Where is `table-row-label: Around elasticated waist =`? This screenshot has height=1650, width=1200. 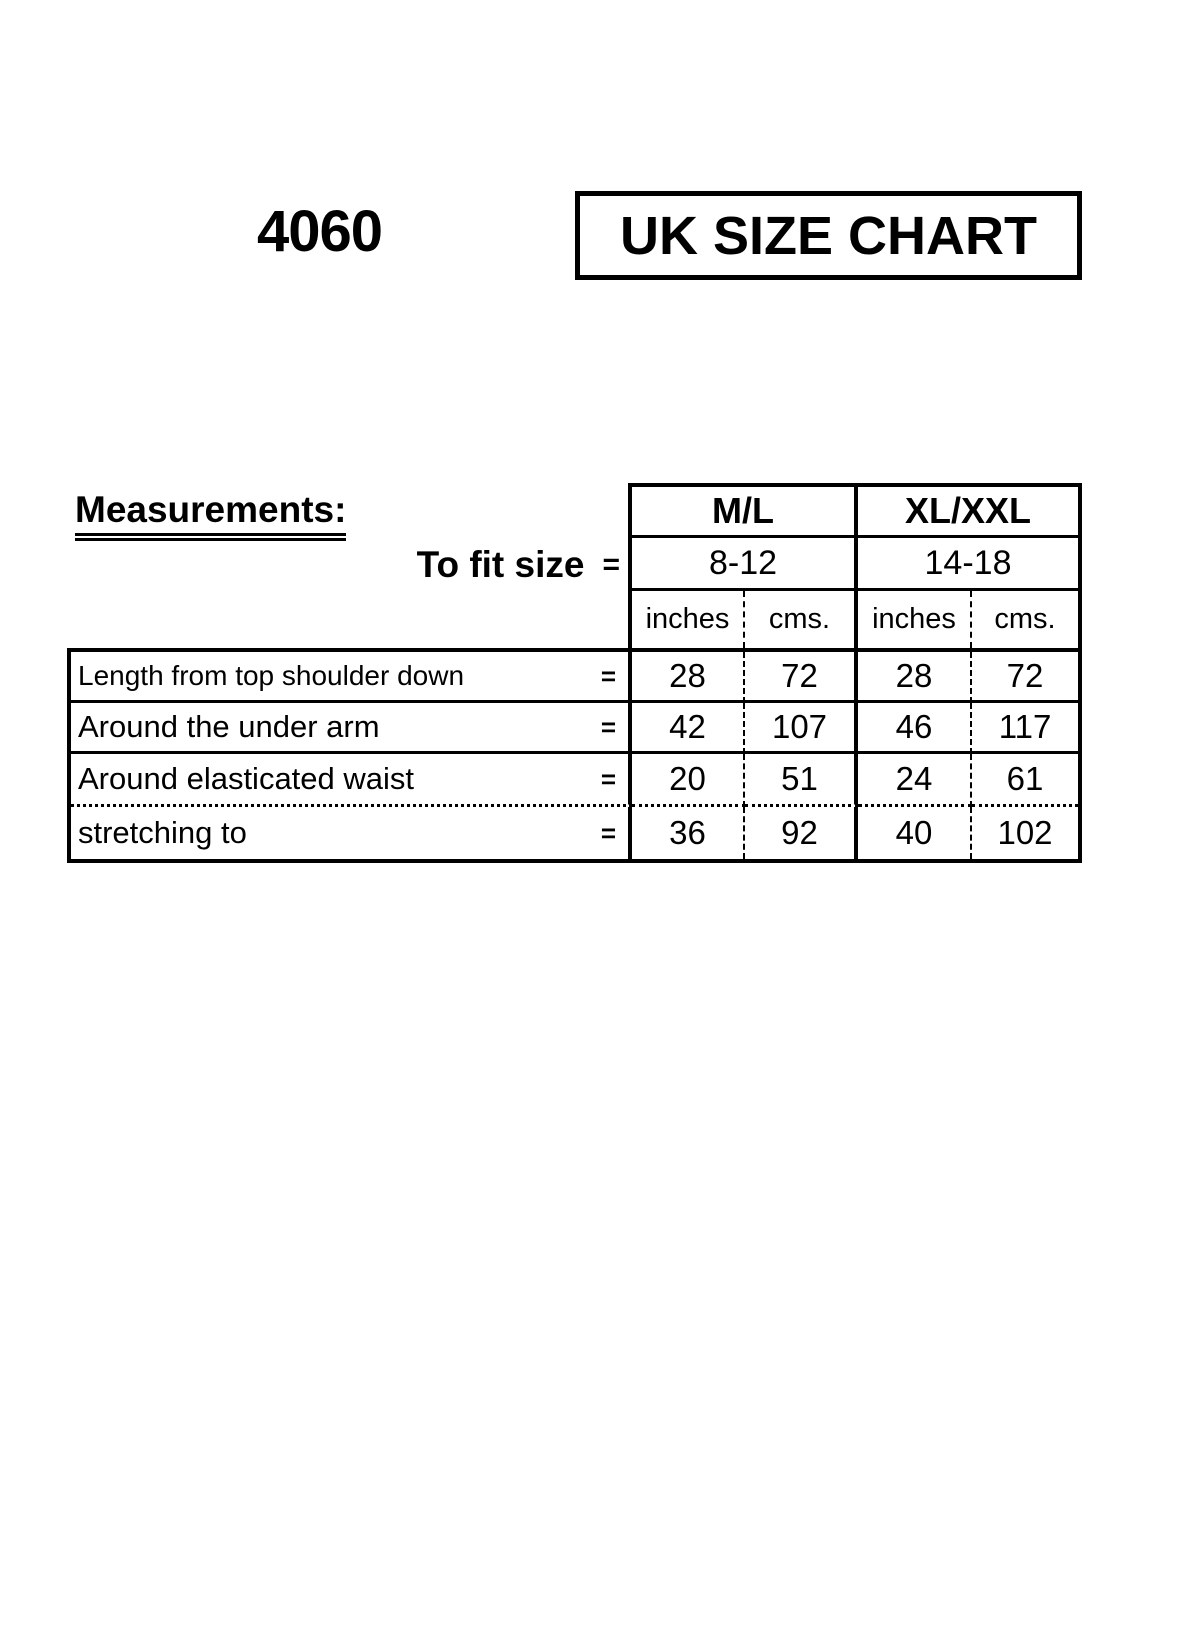
table-row-label: Around elasticated waist = is located at coordinates (351, 780).